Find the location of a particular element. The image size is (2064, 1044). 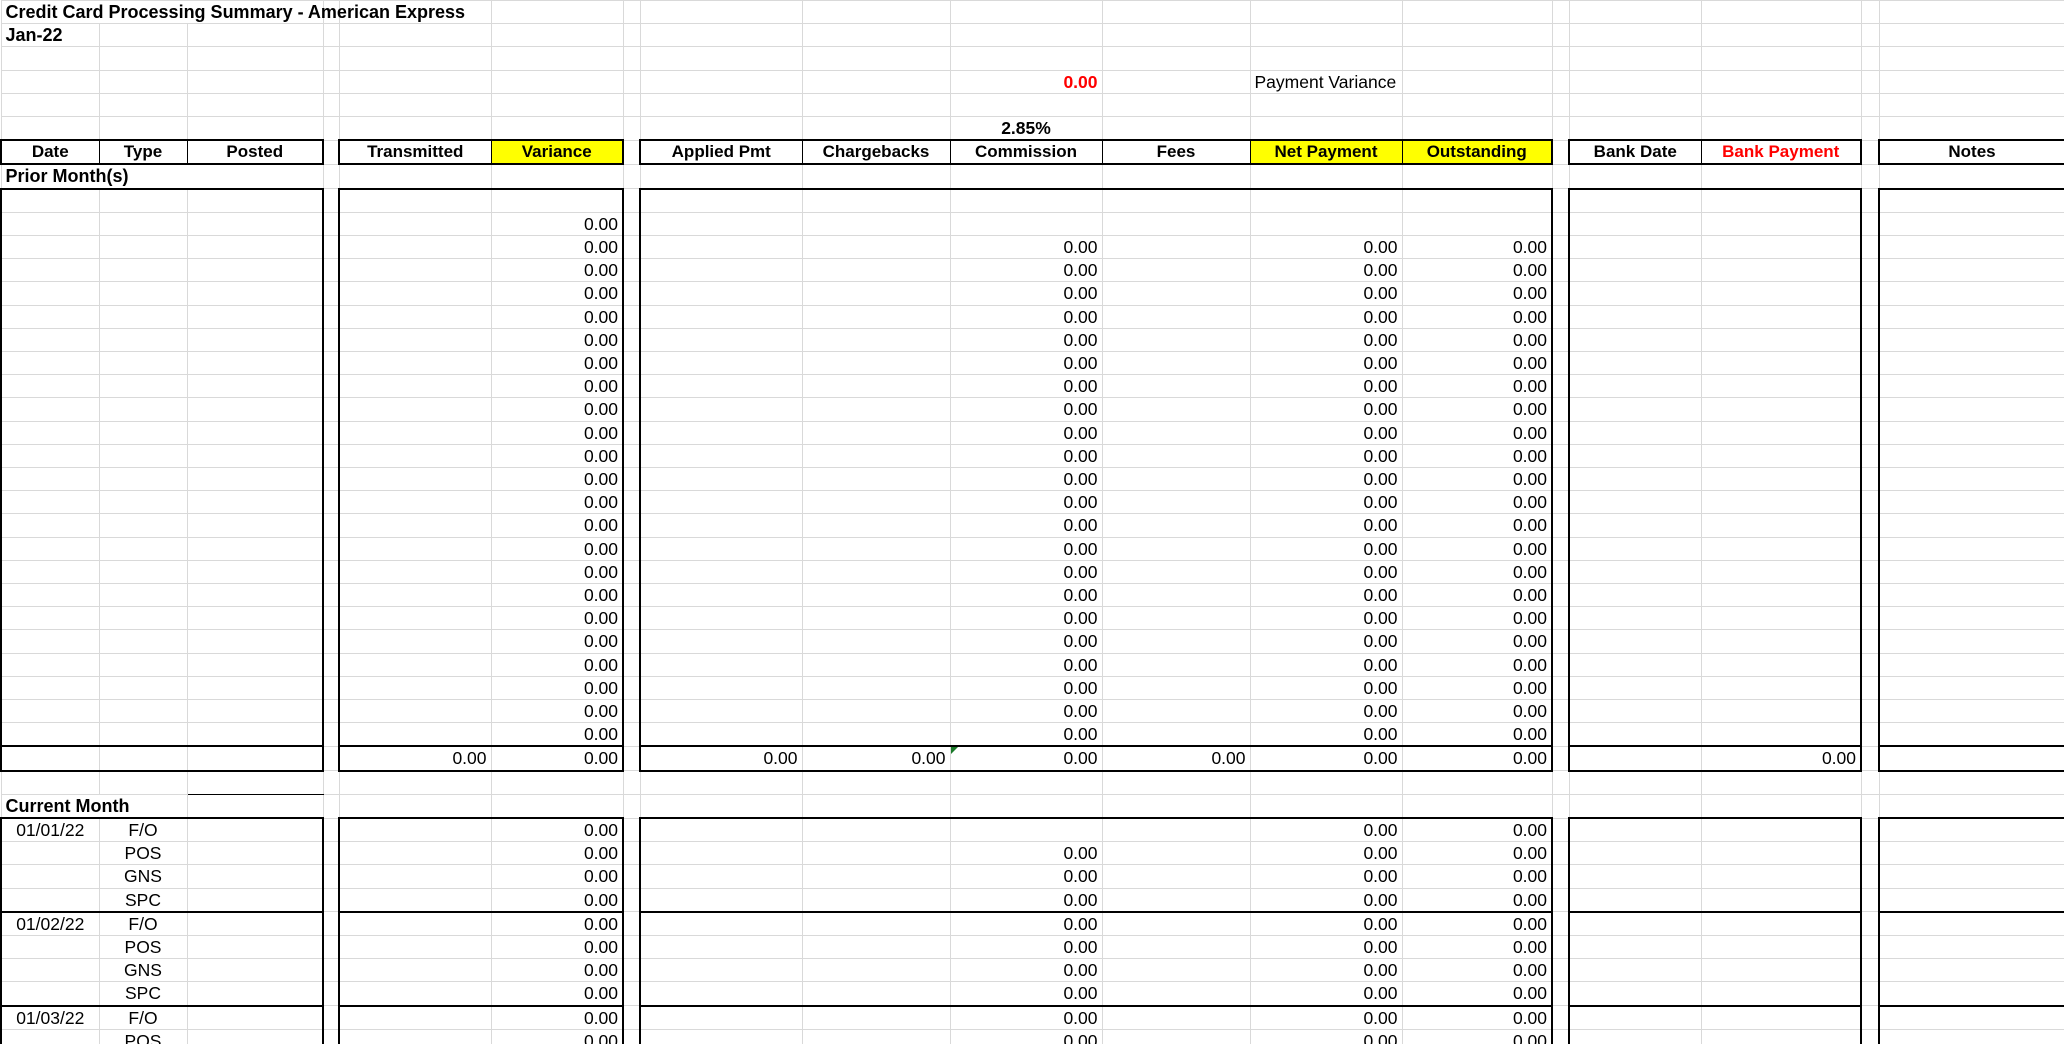

column-header-fees: Fees is located at coordinates (1176, 152).